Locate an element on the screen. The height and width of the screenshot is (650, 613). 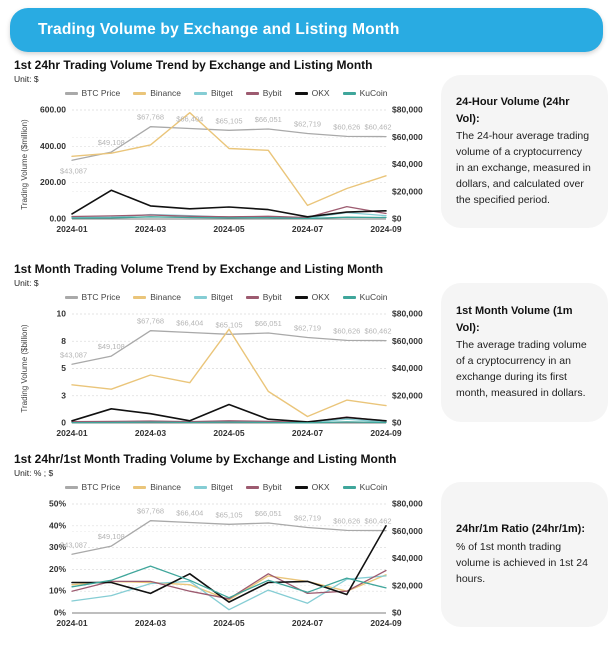
svg-text: $60,462 is located at coordinates (377, 521).